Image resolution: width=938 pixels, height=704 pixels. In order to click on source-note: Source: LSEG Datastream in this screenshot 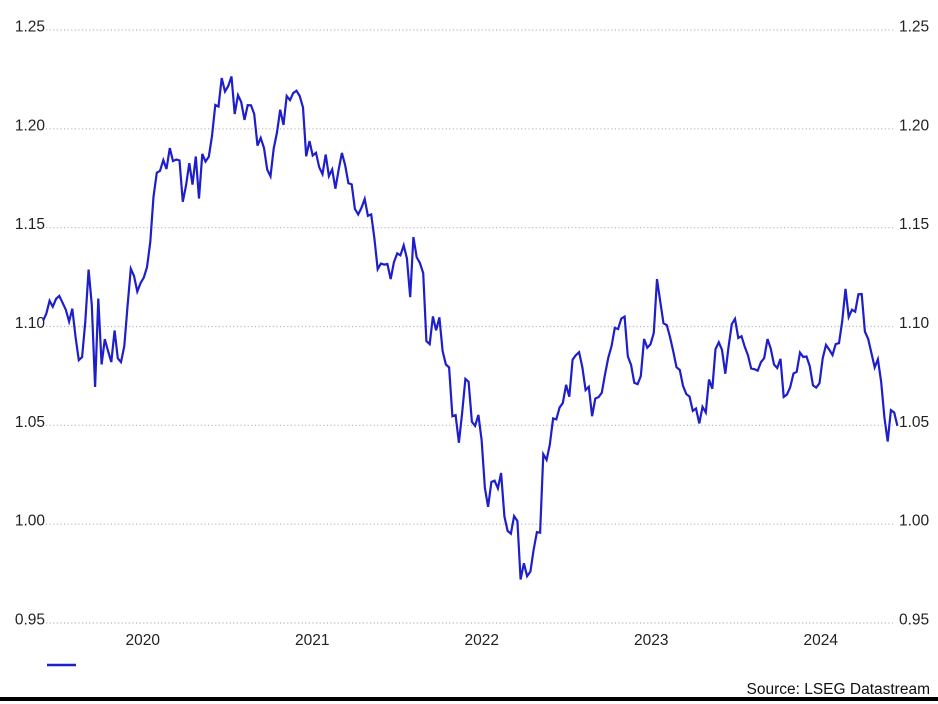, I will do `click(839, 689)`.